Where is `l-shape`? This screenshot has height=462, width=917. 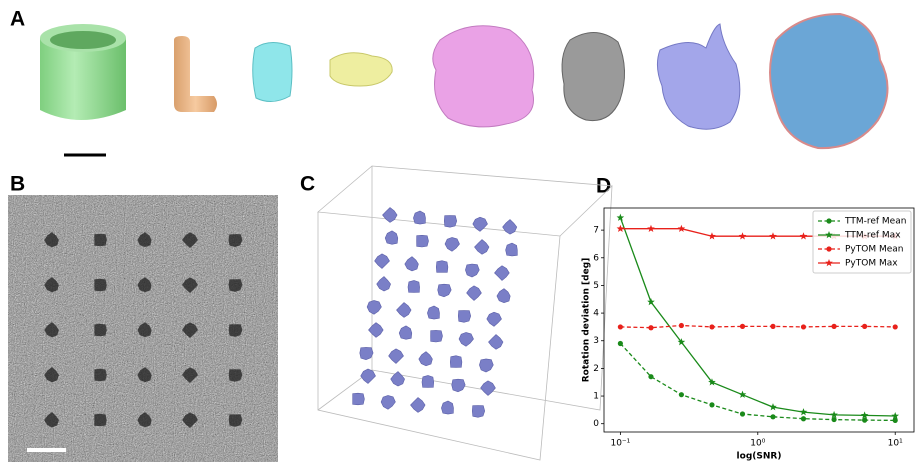
l-shape is located at coordinates (195, 74).